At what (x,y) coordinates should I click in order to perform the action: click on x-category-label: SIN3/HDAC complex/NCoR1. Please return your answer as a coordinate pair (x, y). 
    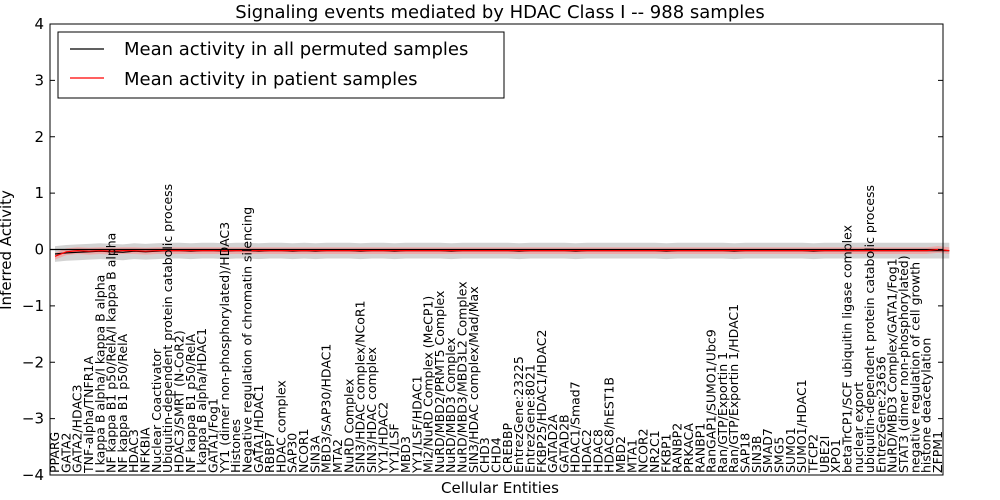
    Looking at the image, I should click on (360, 386).